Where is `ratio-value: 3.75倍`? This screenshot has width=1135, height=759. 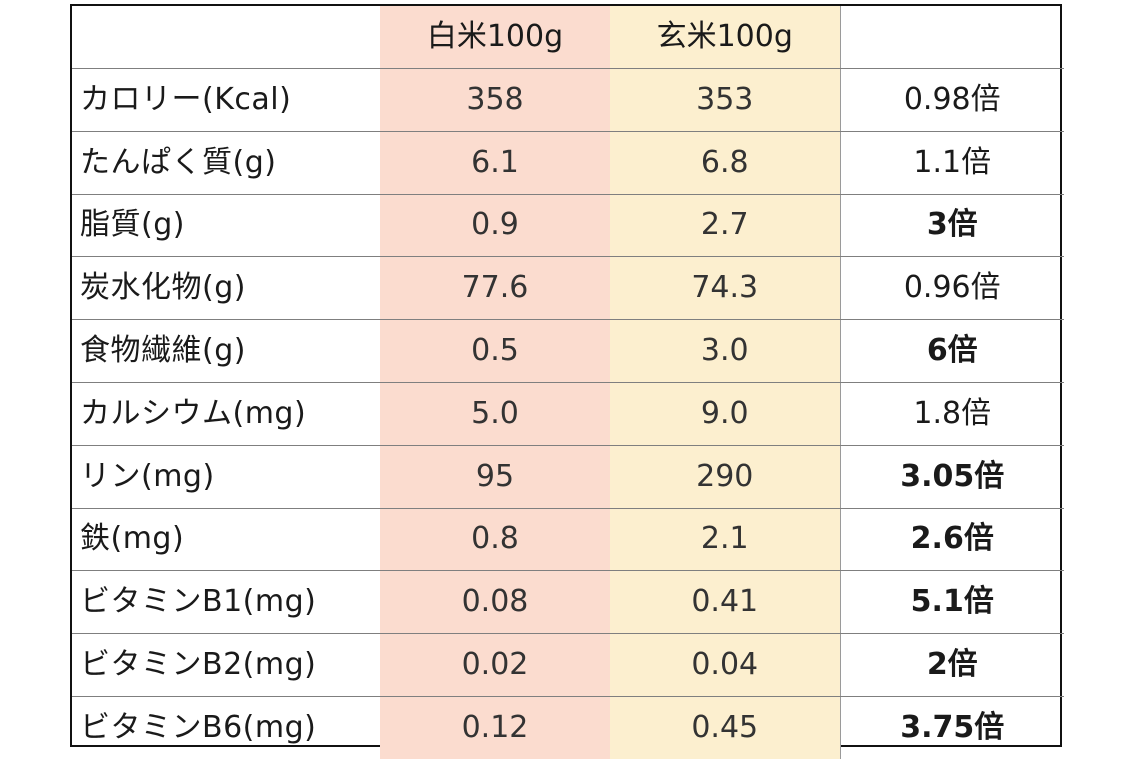
ratio-value: 3.75倍 is located at coordinates (952, 727).